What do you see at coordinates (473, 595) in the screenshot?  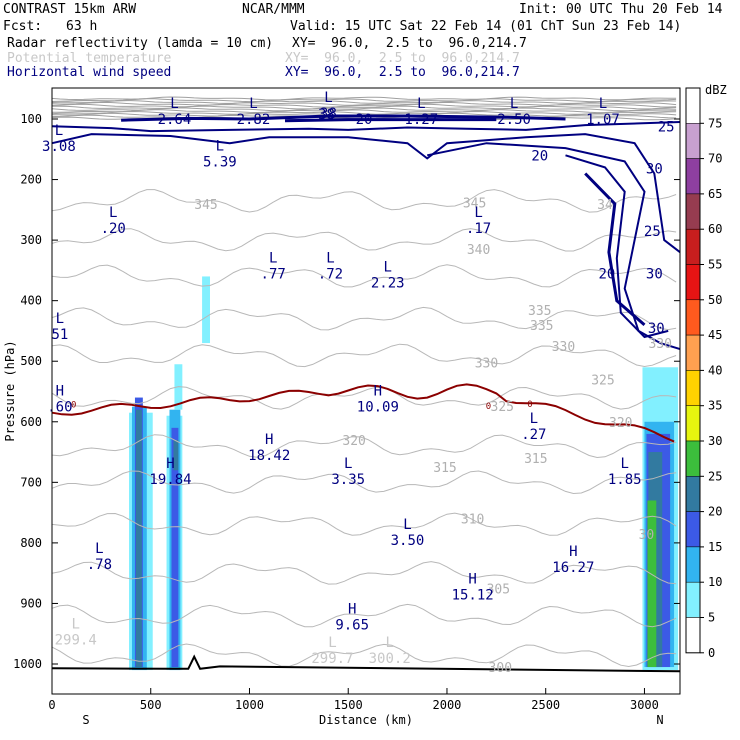 I see `center-value: 15.12` at bounding box center [473, 595].